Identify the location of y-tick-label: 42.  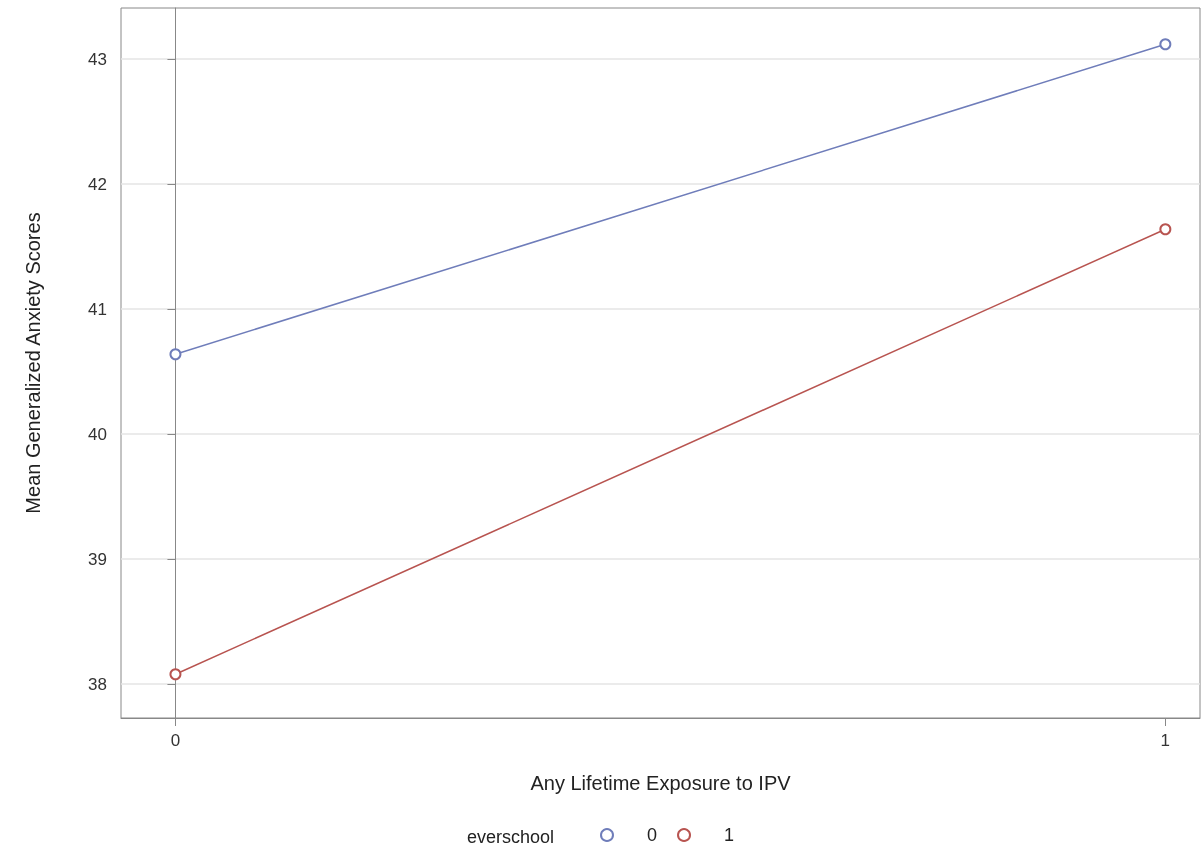
(97, 184).